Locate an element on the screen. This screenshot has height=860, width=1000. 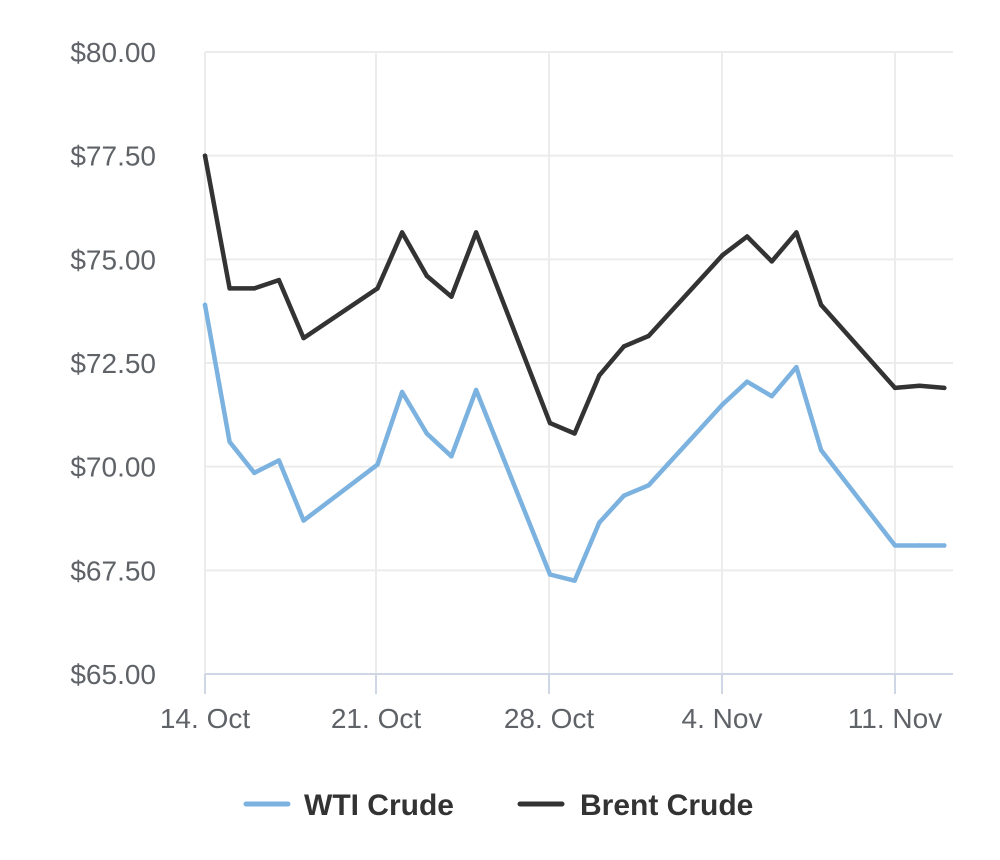
y-tick-label: $70.00 is located at coordinates (113, 467).